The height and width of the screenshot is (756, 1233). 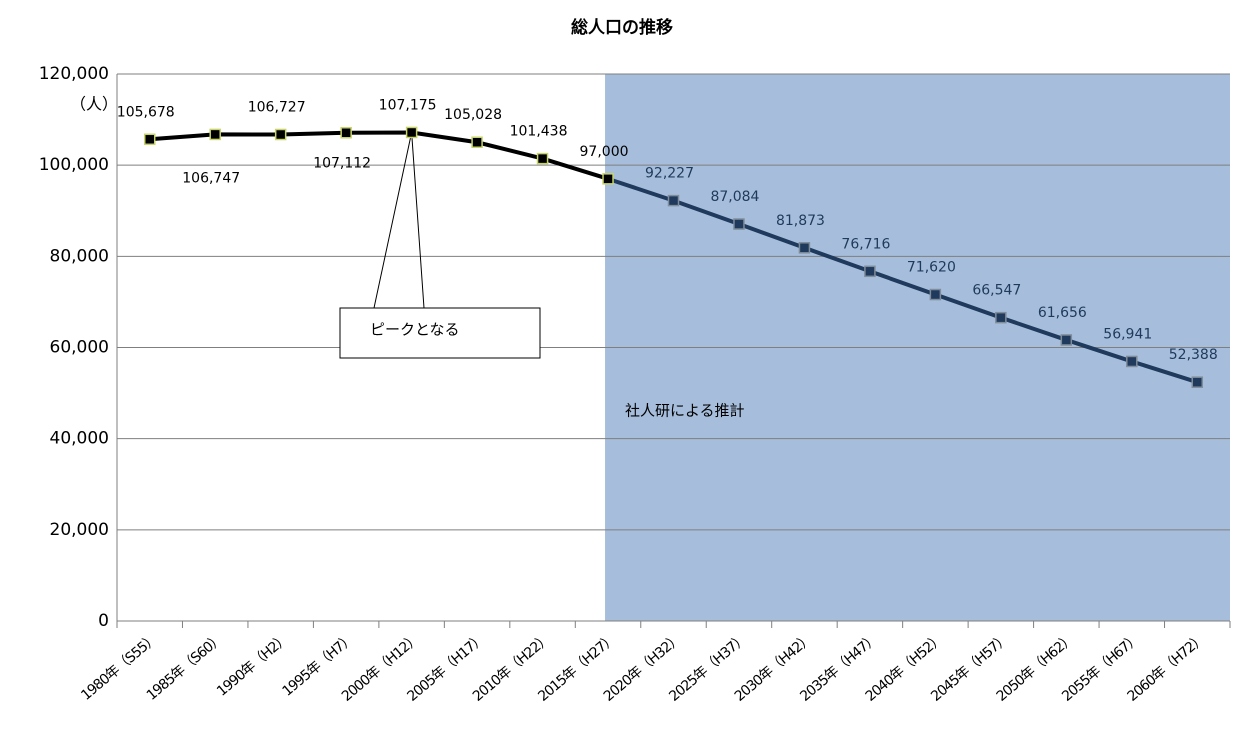 What do you see at coordinates (103, 621) in the screenshot?
I see `y-tick-label: 0` at bounding box center [103, 621].